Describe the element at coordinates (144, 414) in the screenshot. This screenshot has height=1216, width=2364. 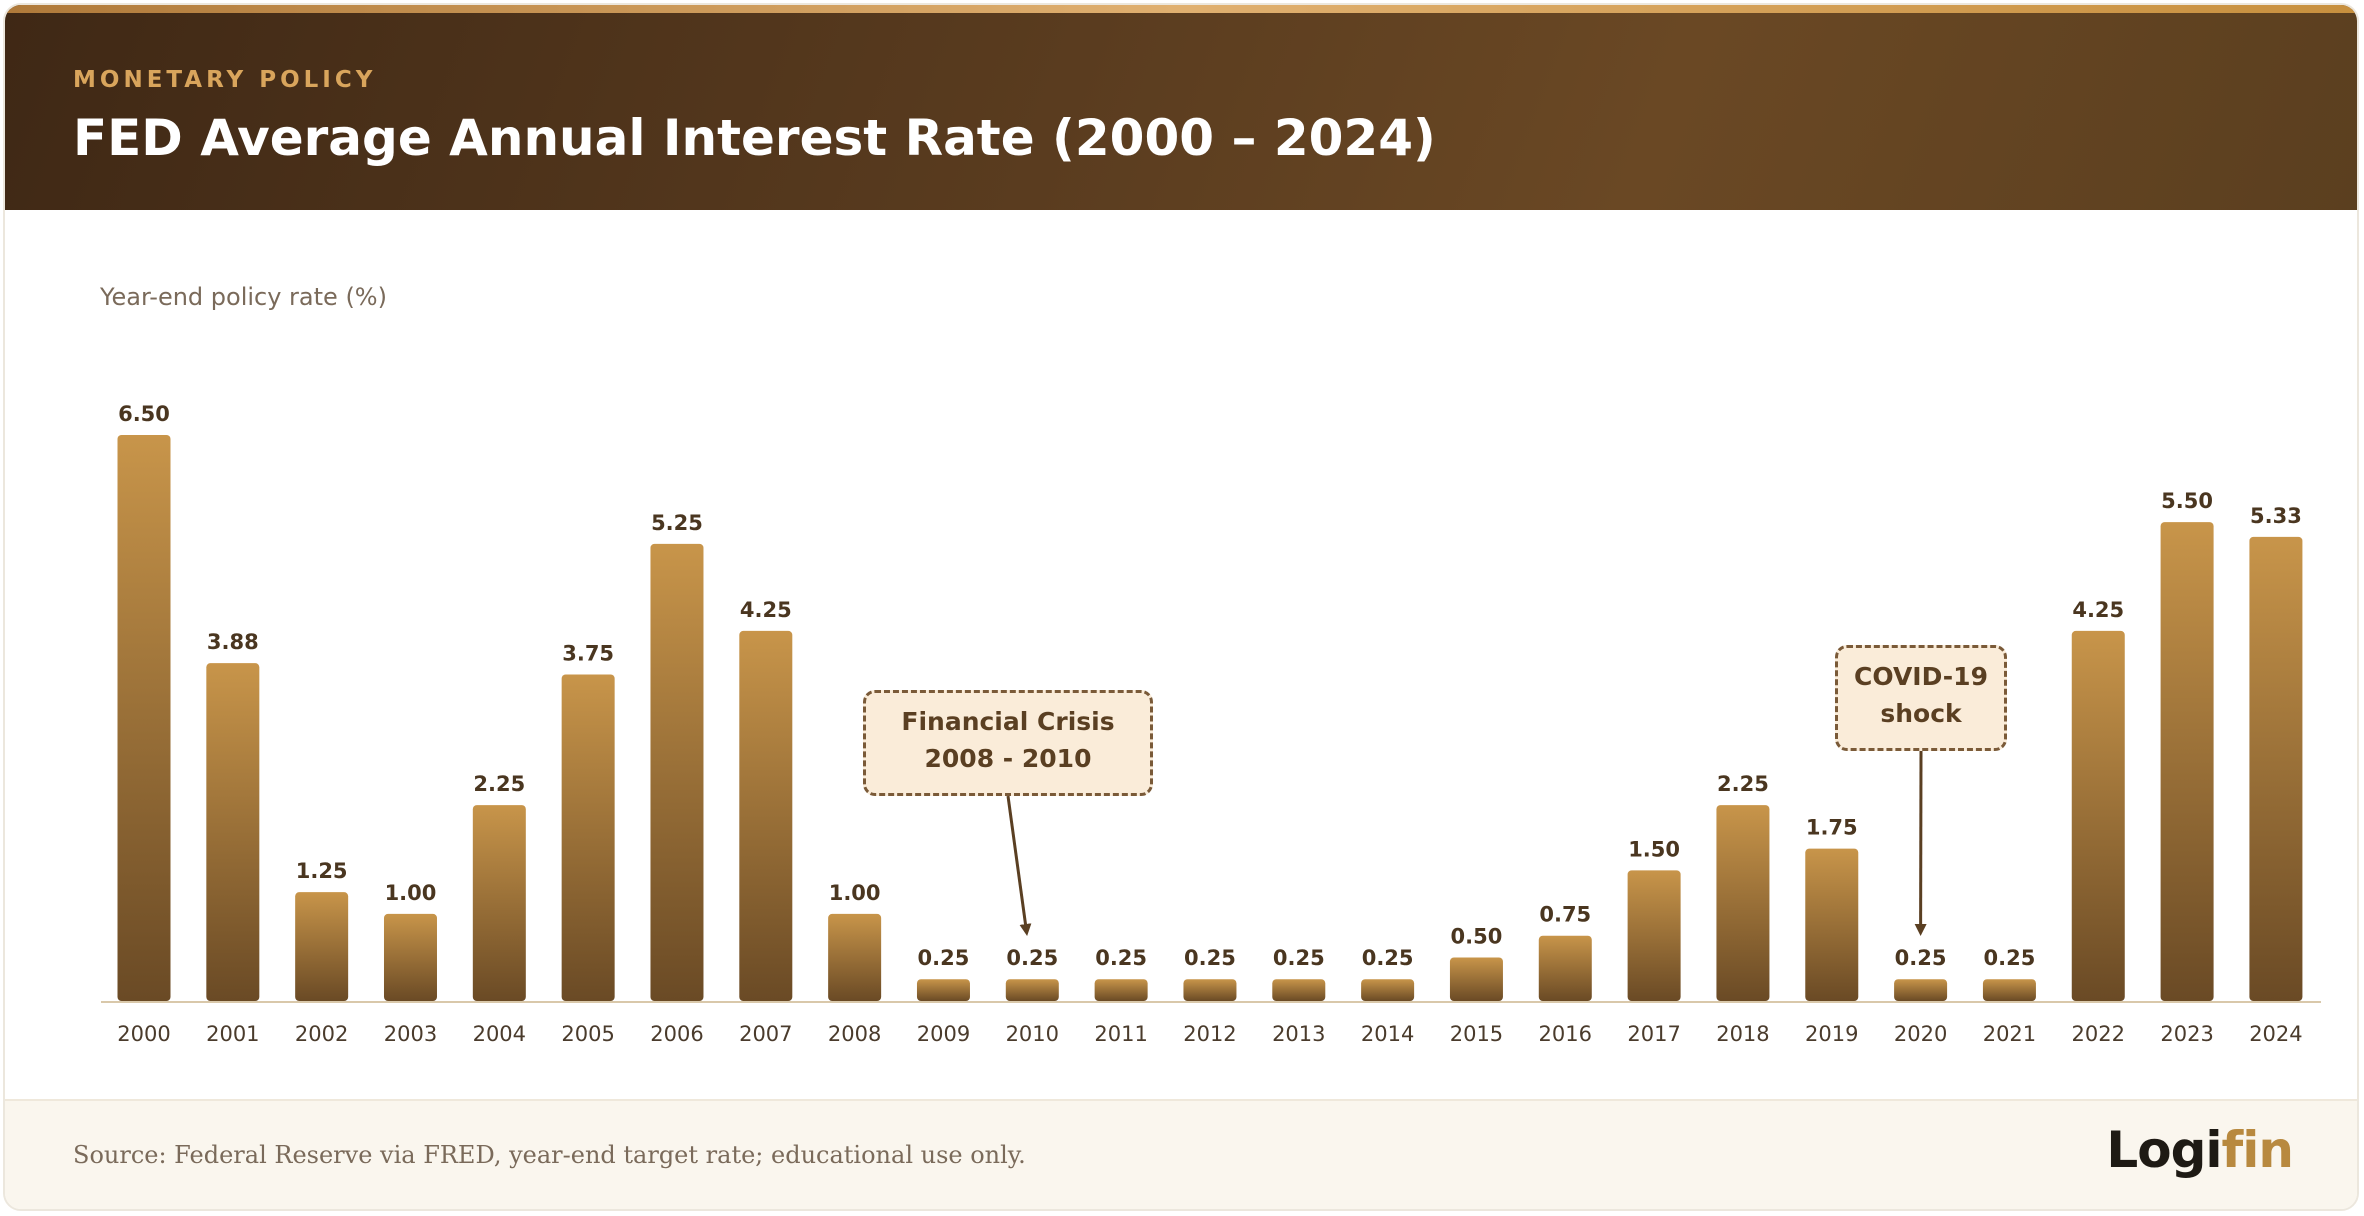
I see `value-label-2000: 6.50` at that location.